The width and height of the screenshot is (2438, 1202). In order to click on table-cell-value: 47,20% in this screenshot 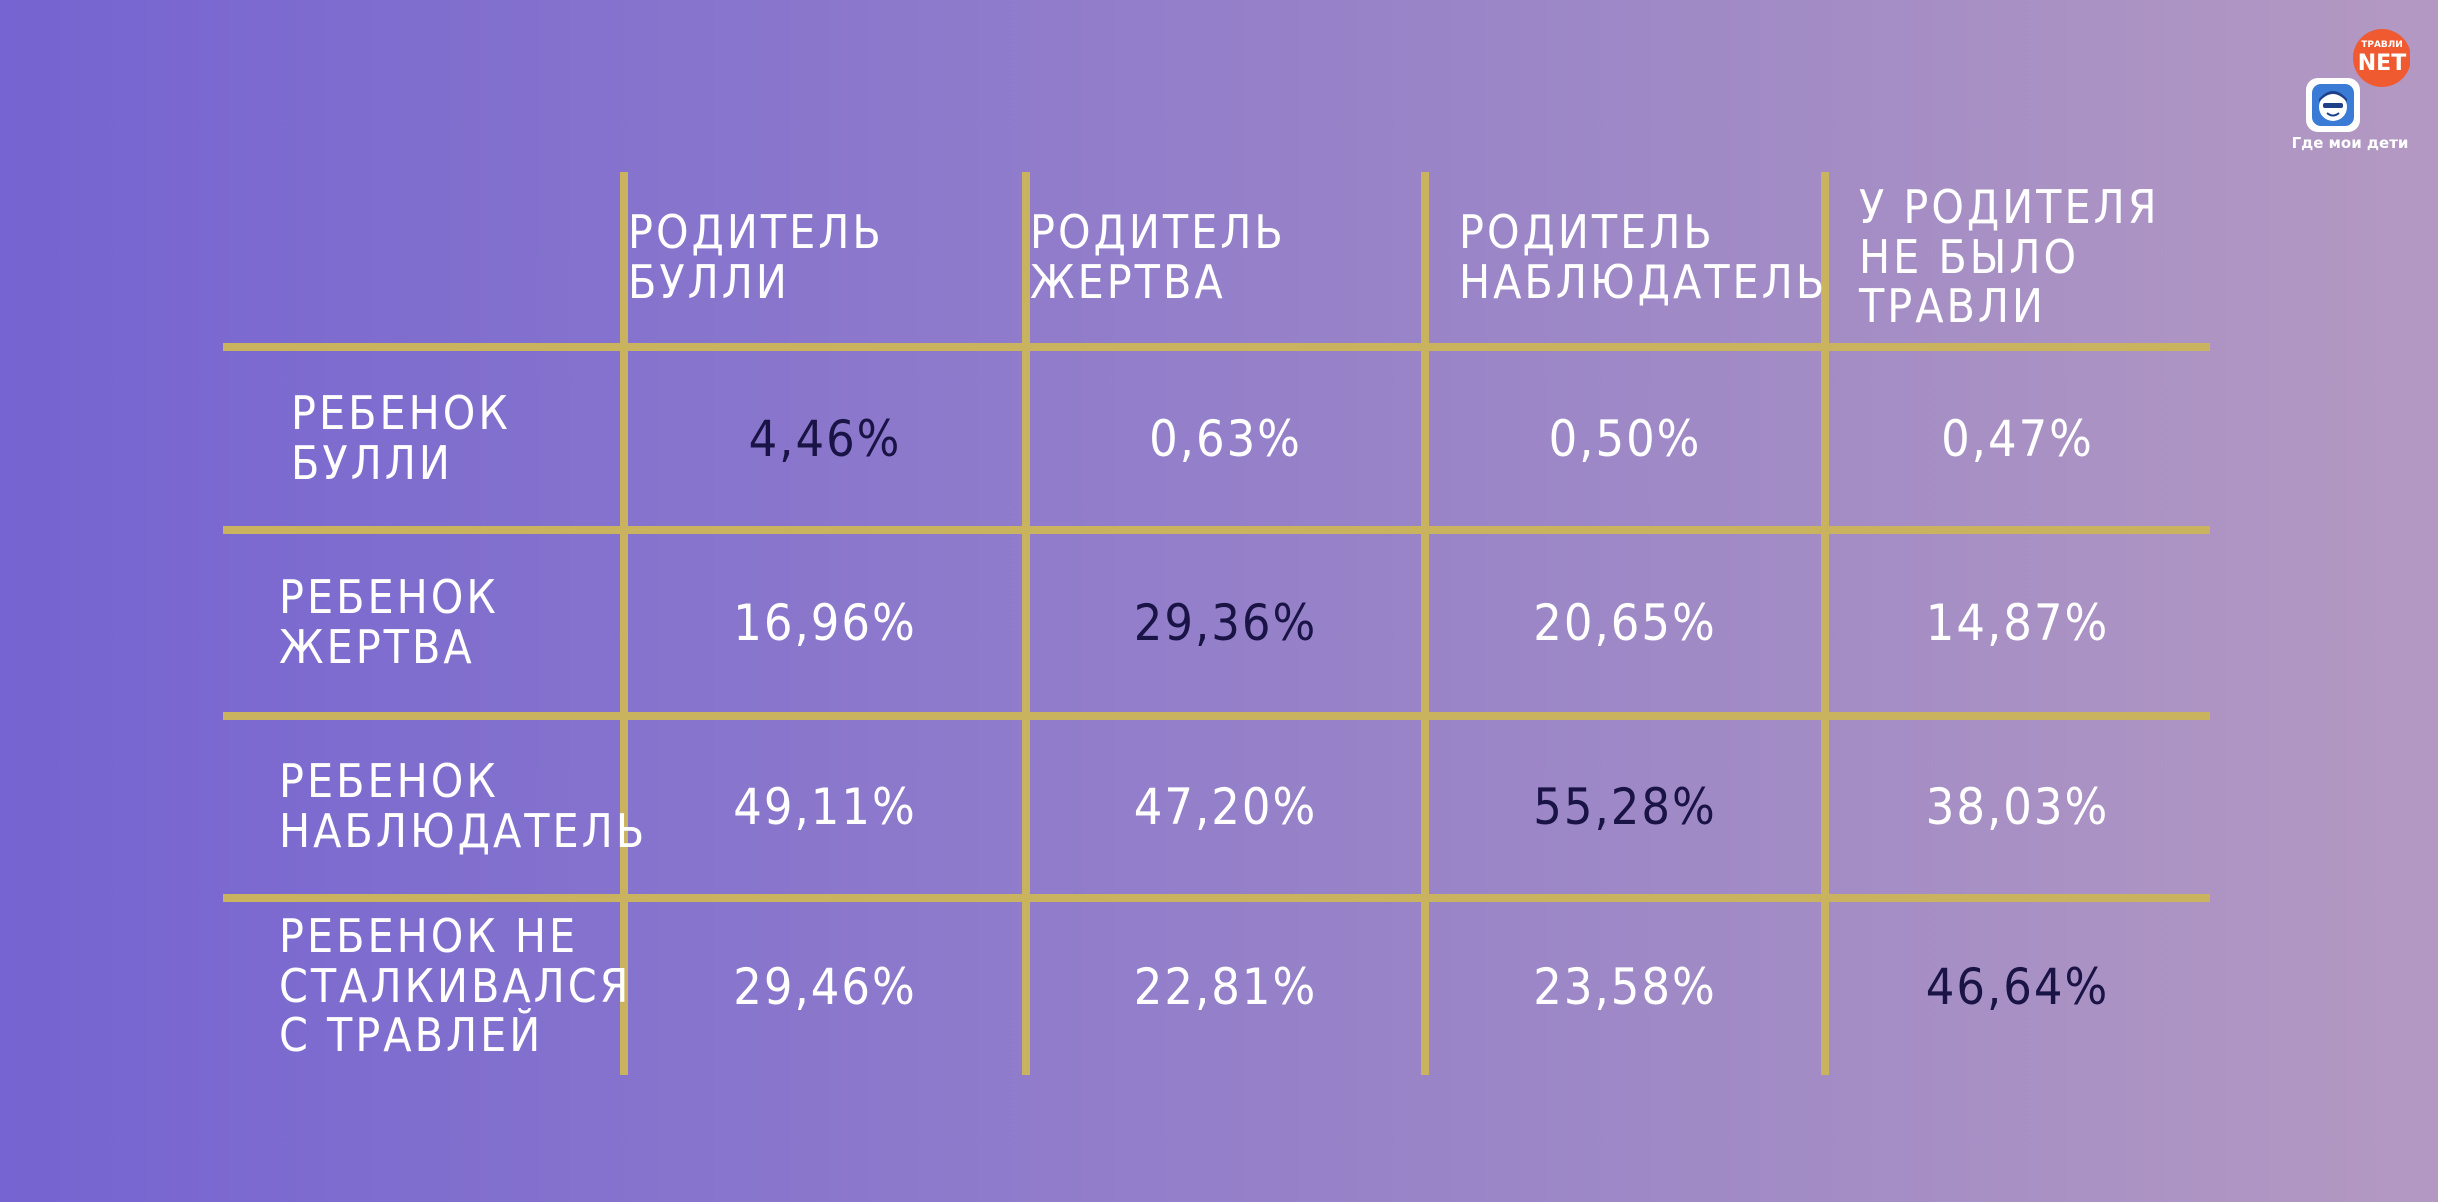, I will do `click(1225, 807)`.